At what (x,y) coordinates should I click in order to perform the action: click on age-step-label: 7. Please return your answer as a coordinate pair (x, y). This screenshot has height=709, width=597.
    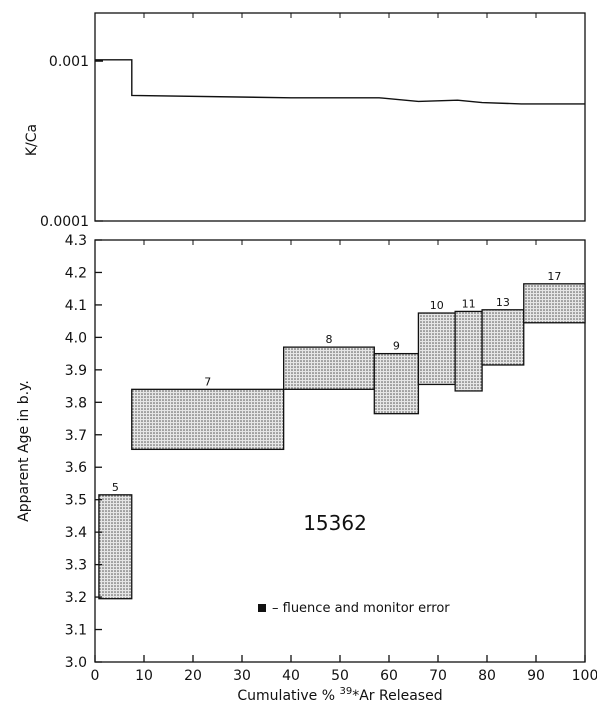
    Looking at the image, I should click on (207, 381).